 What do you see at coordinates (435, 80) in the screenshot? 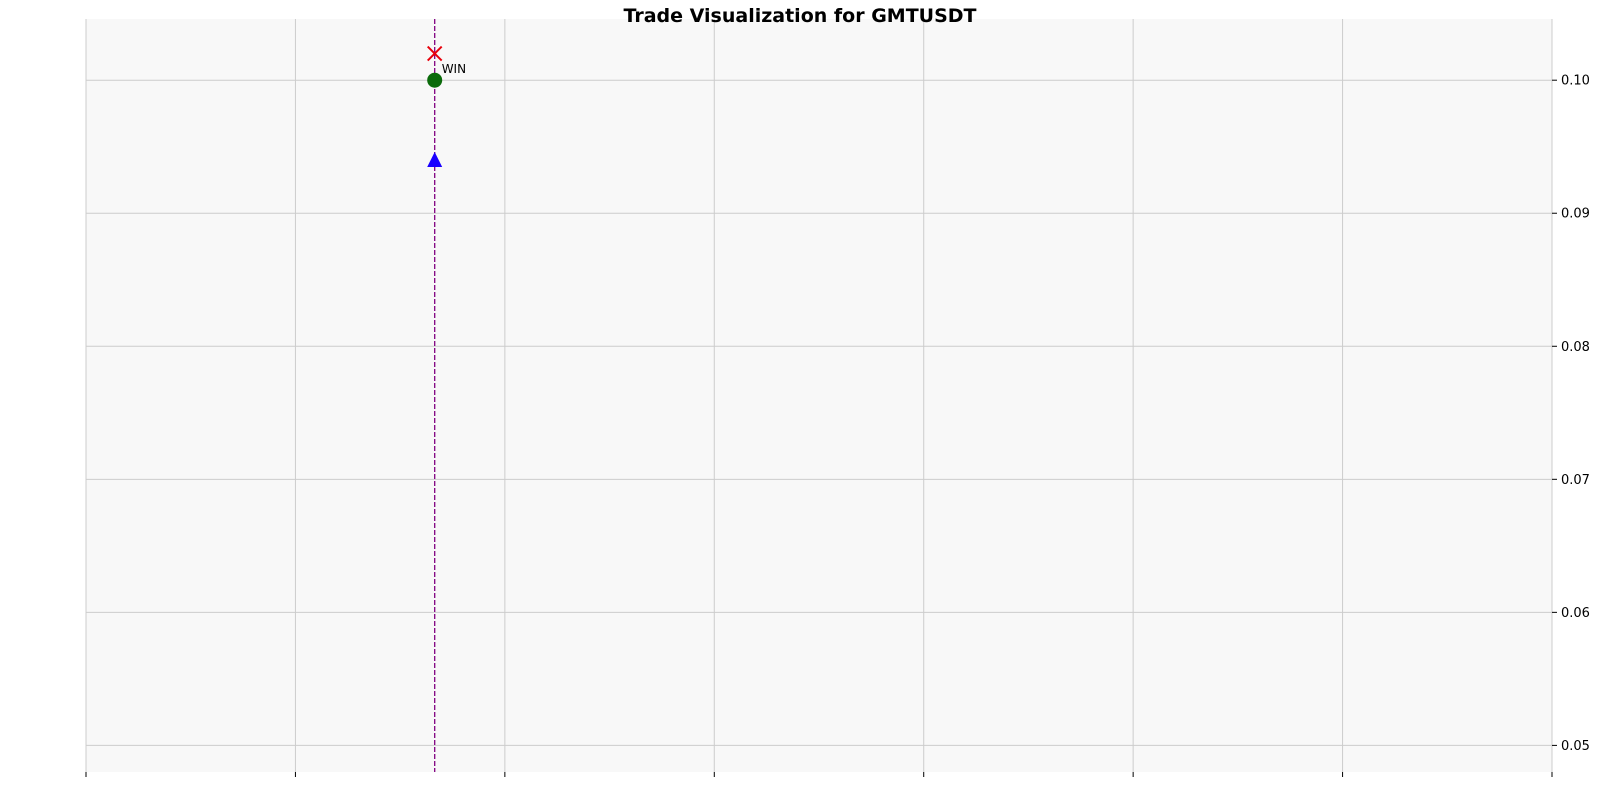
I see `exit-circle-marker` at bounding box center [435, 80].